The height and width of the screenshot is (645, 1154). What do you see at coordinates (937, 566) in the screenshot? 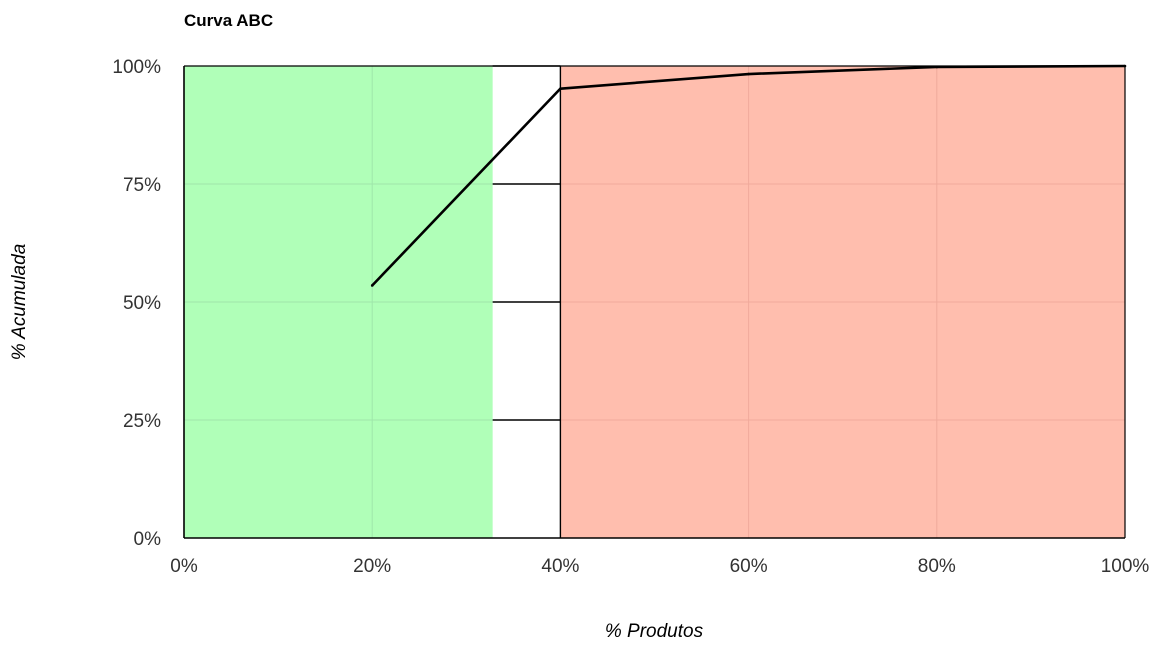
I see `x-tick-label-4: 80%` at bounding box center [937, 566].